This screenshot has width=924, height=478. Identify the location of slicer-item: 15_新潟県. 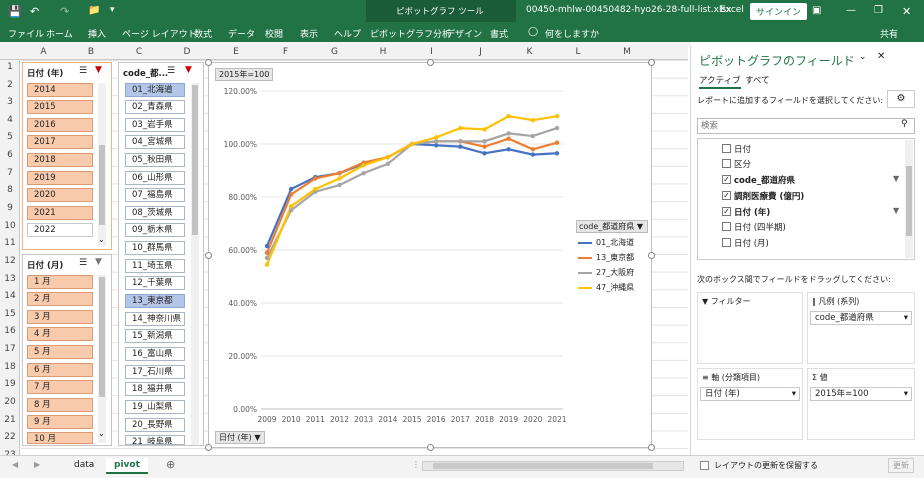
(155, 336).